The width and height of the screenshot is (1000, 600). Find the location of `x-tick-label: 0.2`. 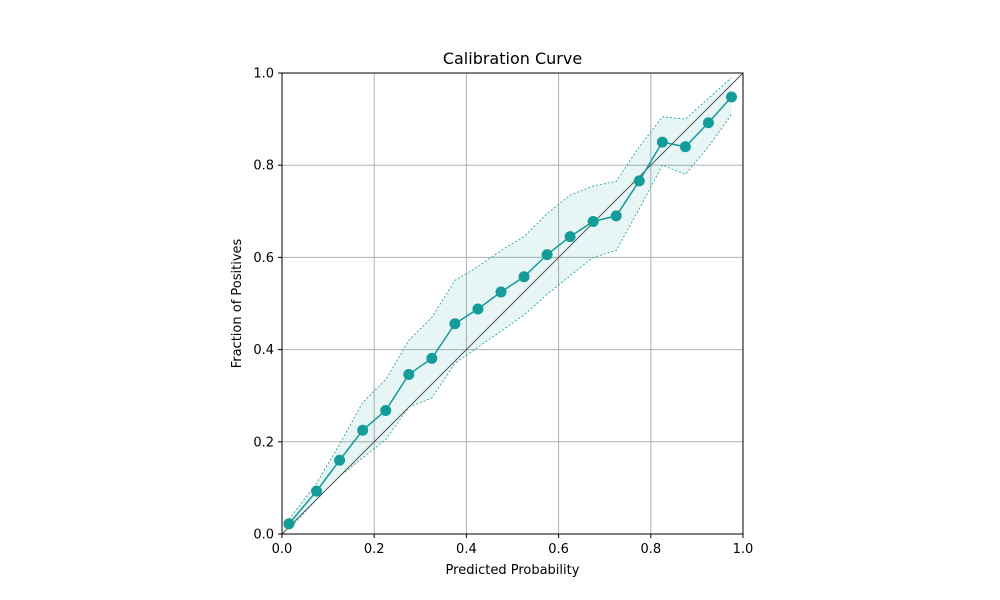

x-tick-label: 0.2 is located at coordinates (374, 549).